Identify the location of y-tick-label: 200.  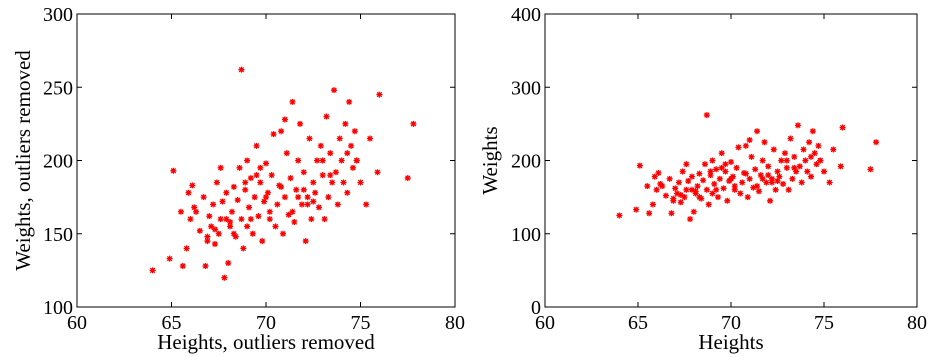
(58, 162).